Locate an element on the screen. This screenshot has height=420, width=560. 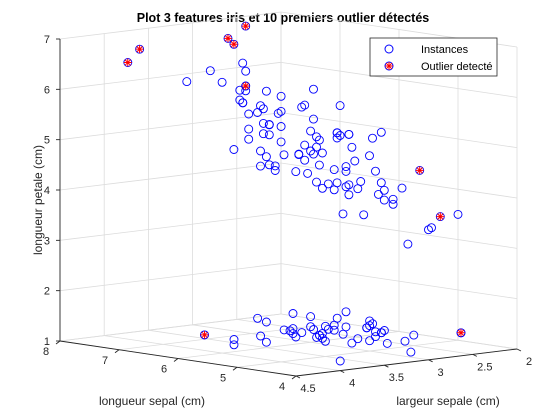
legend-outlier-marker is located at coordinates (389, 66).